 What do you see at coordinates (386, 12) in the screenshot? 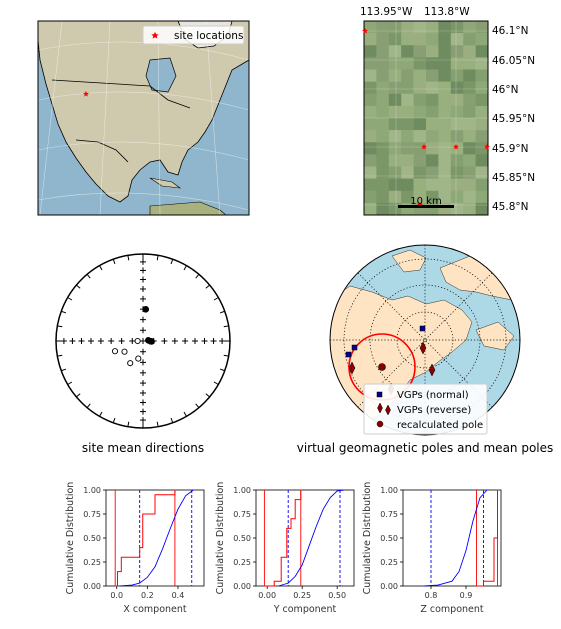
I see `inset-top-tick-1: 113.95°W` at bounding box center [386, 12].